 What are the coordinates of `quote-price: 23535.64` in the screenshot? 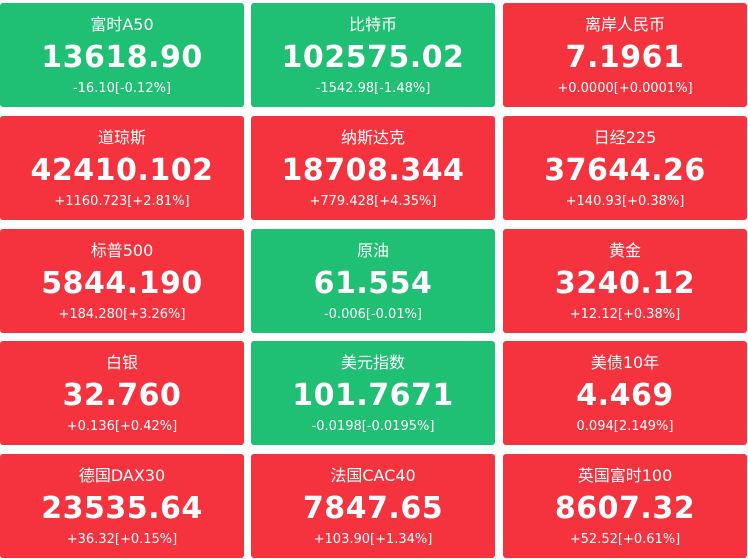 It's located at (122, 508).